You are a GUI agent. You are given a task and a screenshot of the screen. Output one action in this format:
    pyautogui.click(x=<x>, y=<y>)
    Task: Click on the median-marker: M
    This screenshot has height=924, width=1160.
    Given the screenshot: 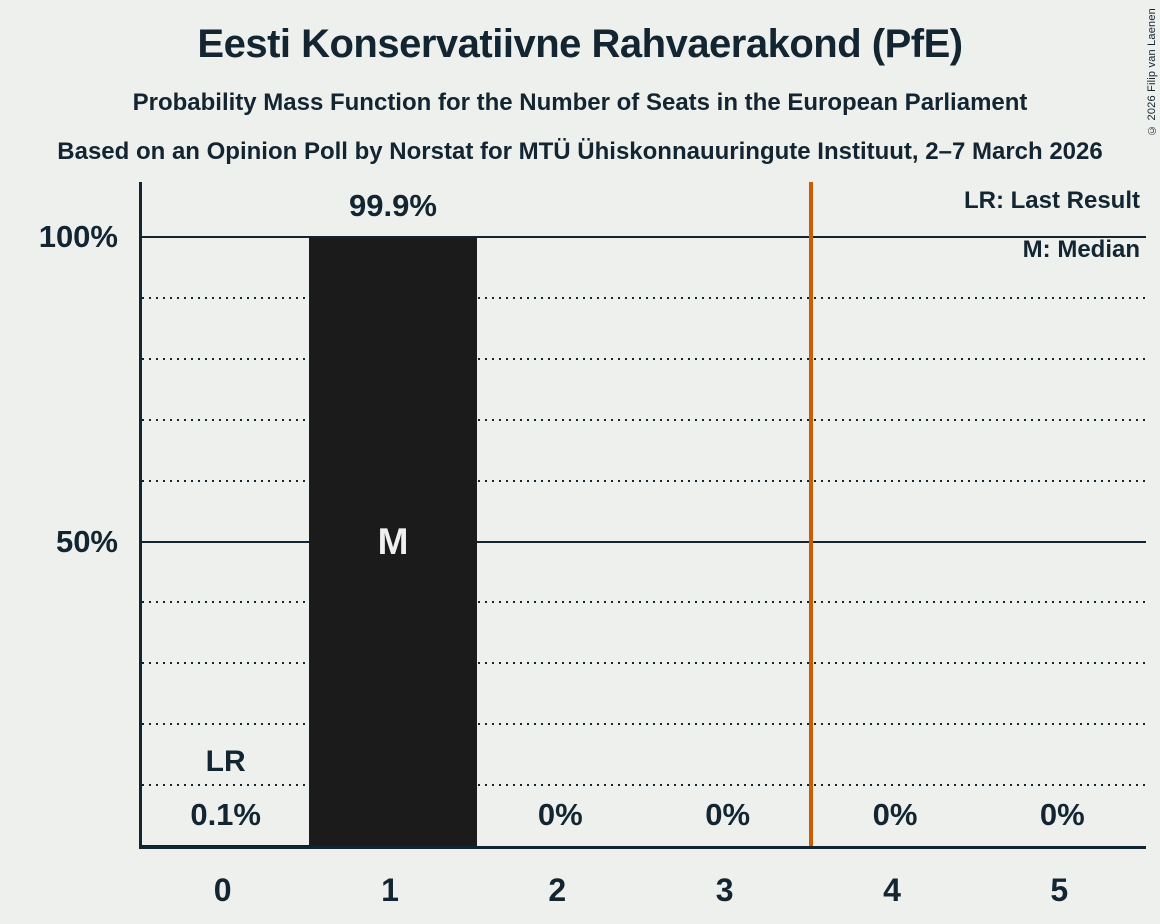 What is the action you would take?
    pyautogui.click(x=393, y=541)
    